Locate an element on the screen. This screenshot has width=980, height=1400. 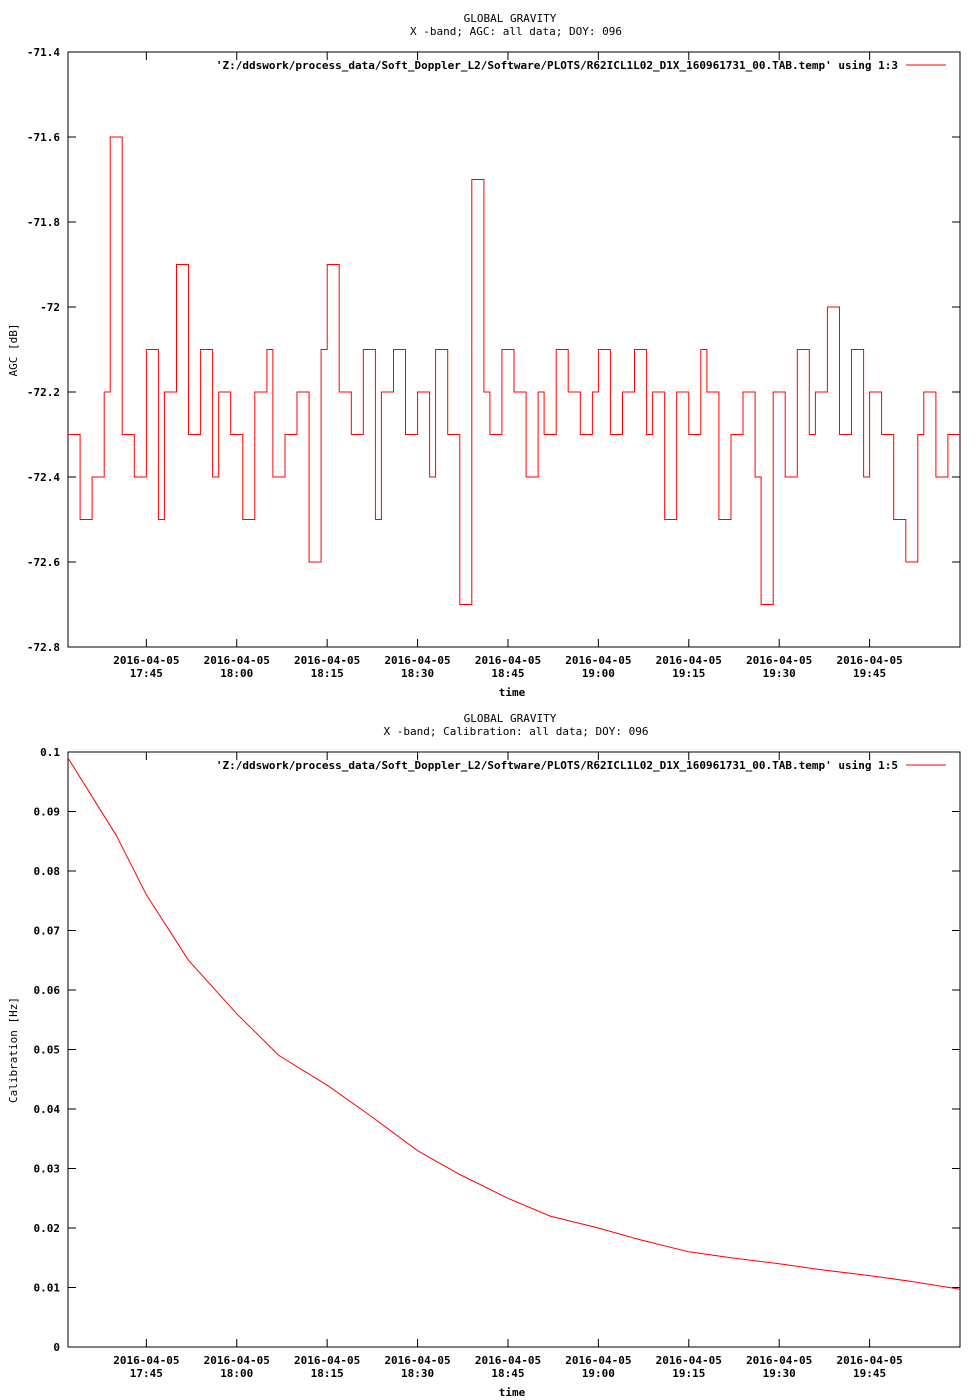
y-tick-label: -72 is located at coordinates (50, 307).